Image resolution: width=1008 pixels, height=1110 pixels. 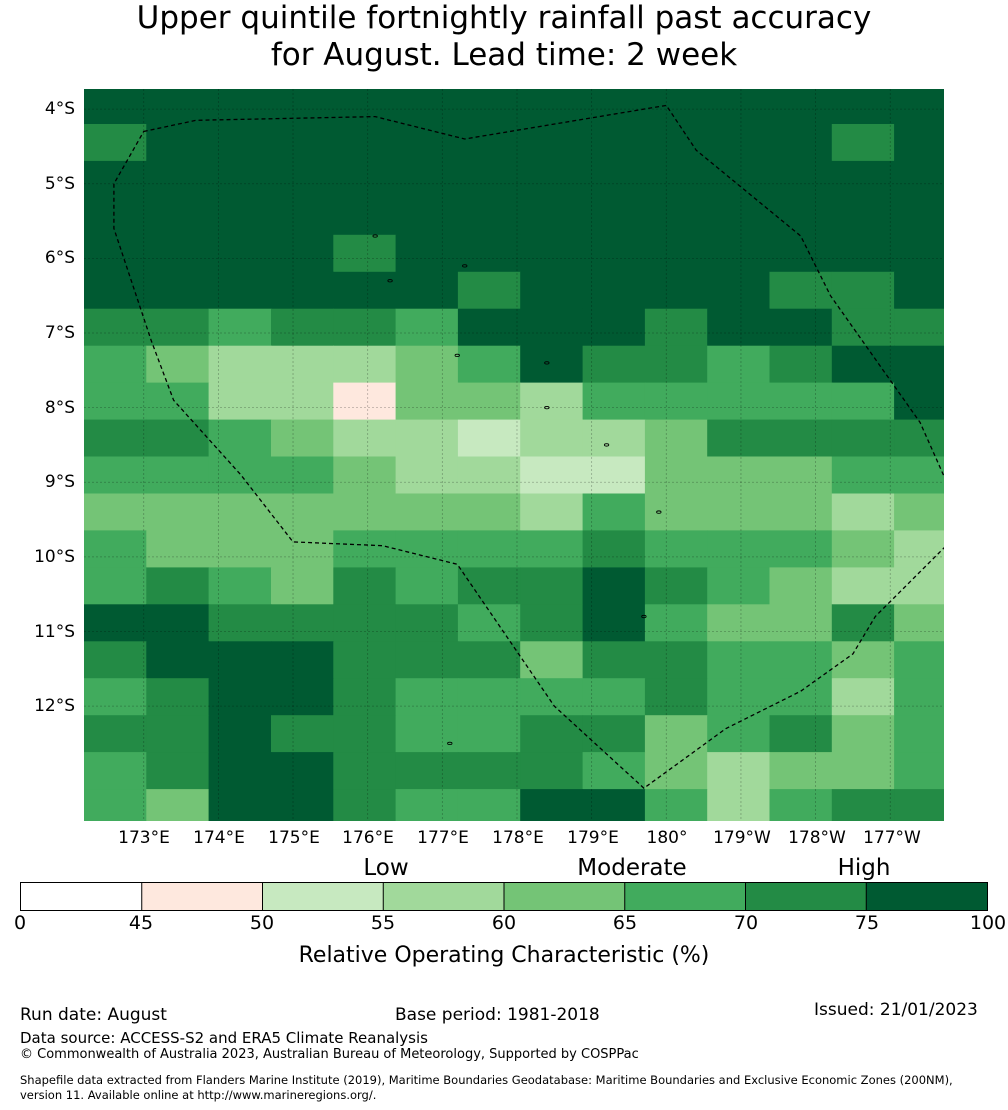 What do you see at coordinates (444, 896) in the screenshot?
I see `color-bar-segment` at bounding box center [444, 896].